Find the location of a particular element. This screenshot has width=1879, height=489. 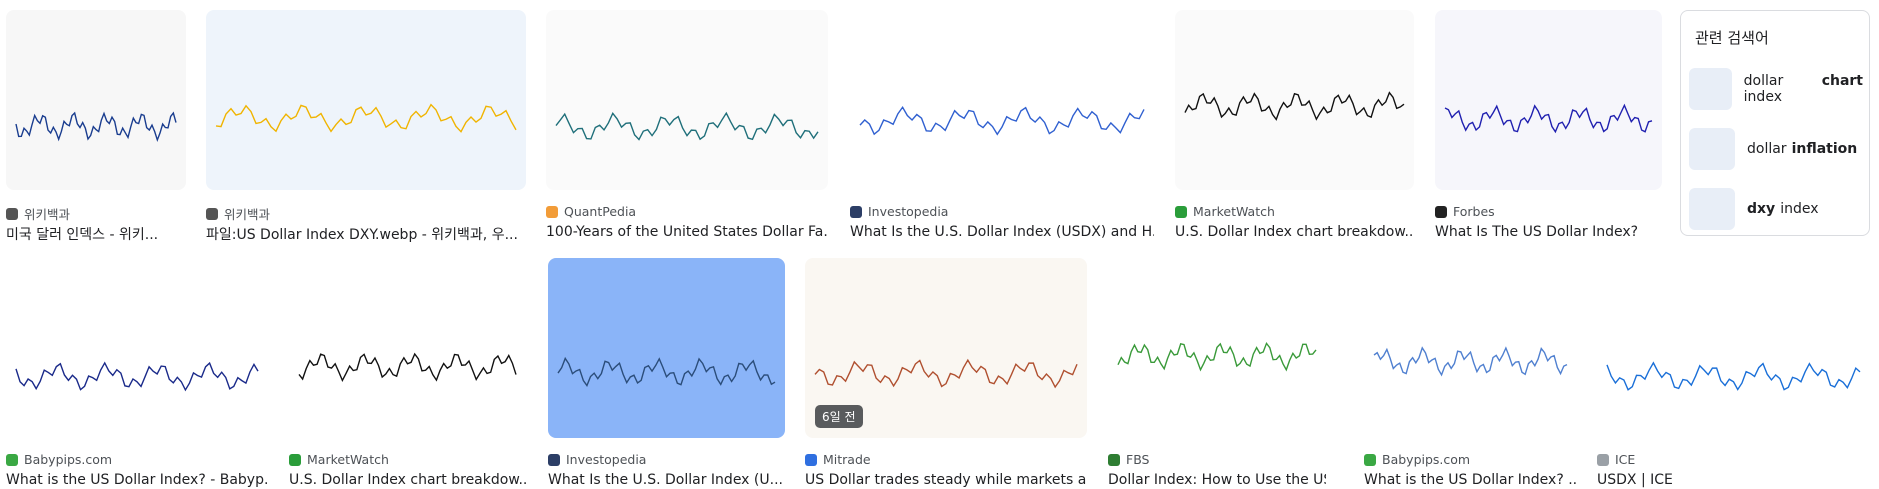

thumbnail: 6일 전 is located at coordinates (946, 348).